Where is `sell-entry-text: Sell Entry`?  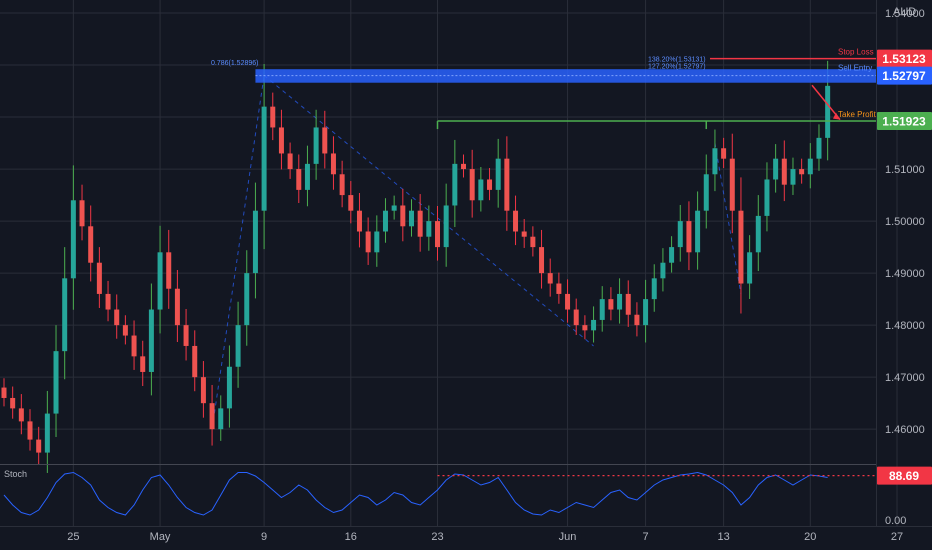
sell-entry-text: Sell Entry is located at coordinates (855, 68).